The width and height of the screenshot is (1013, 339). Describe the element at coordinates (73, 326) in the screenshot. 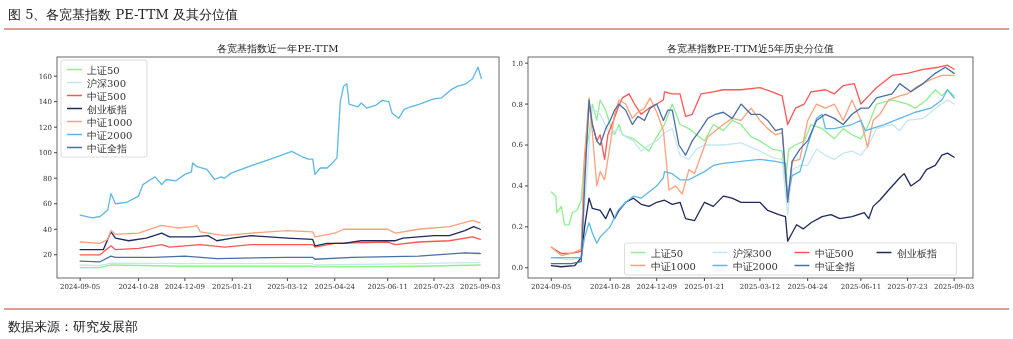

I see `source-note: 数据来源：研究发展部` at that location.